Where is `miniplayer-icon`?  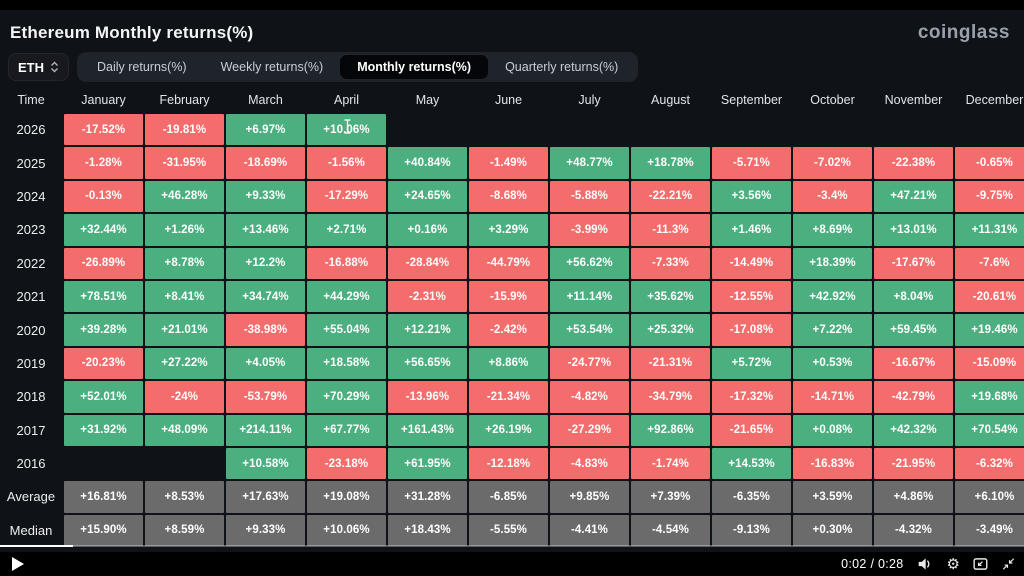
miniplayer-icon is located at coordinates (980, 564).